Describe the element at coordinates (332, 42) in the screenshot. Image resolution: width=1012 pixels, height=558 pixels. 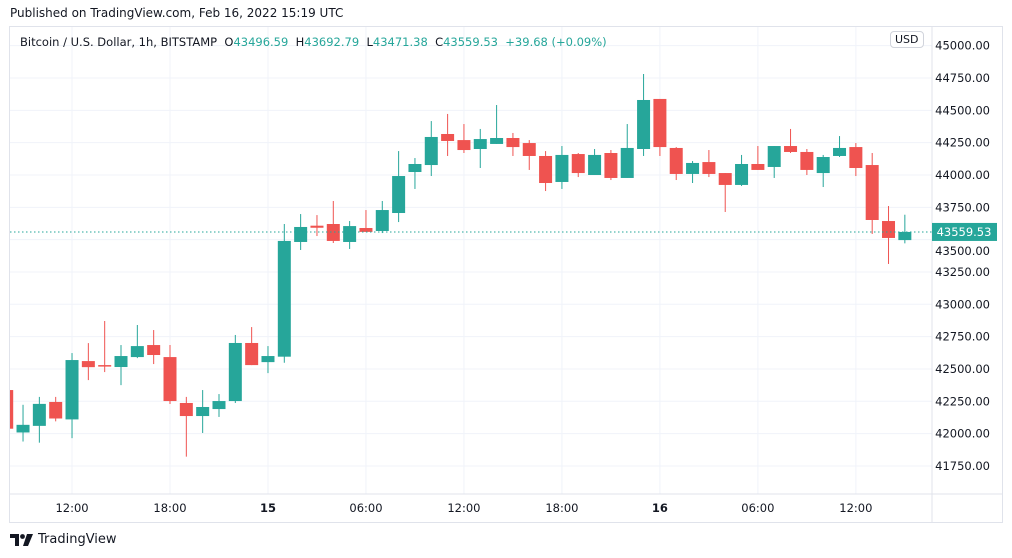
I see `high-value: 43692.79` at that location.